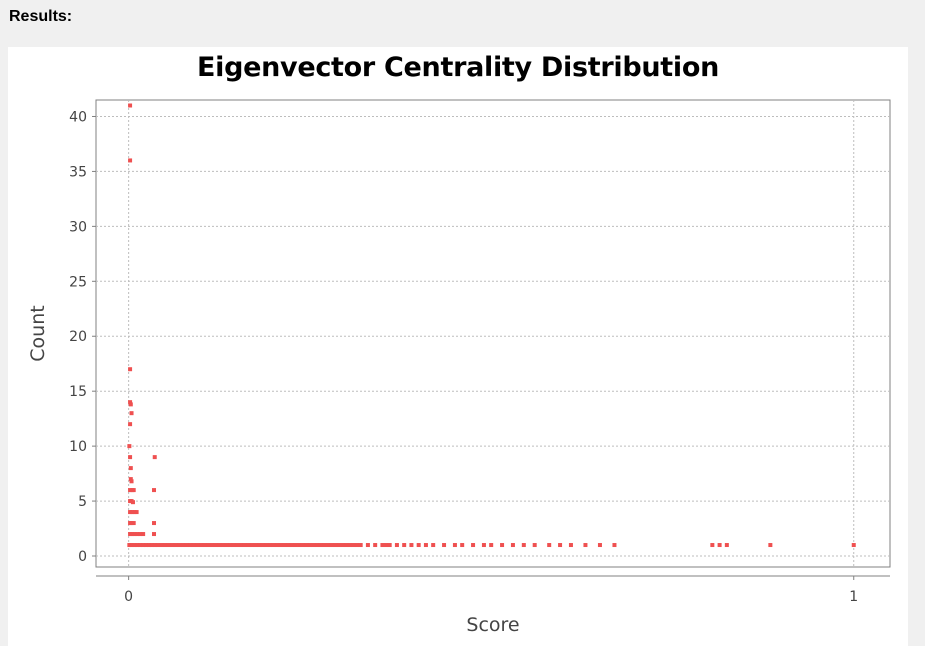 The height and width of the screenshot is (646, 925). What do you see at coordinates (78, 117) in the screenshot?
I see `y-tick-label: 40` at bounding box center [78, 117].